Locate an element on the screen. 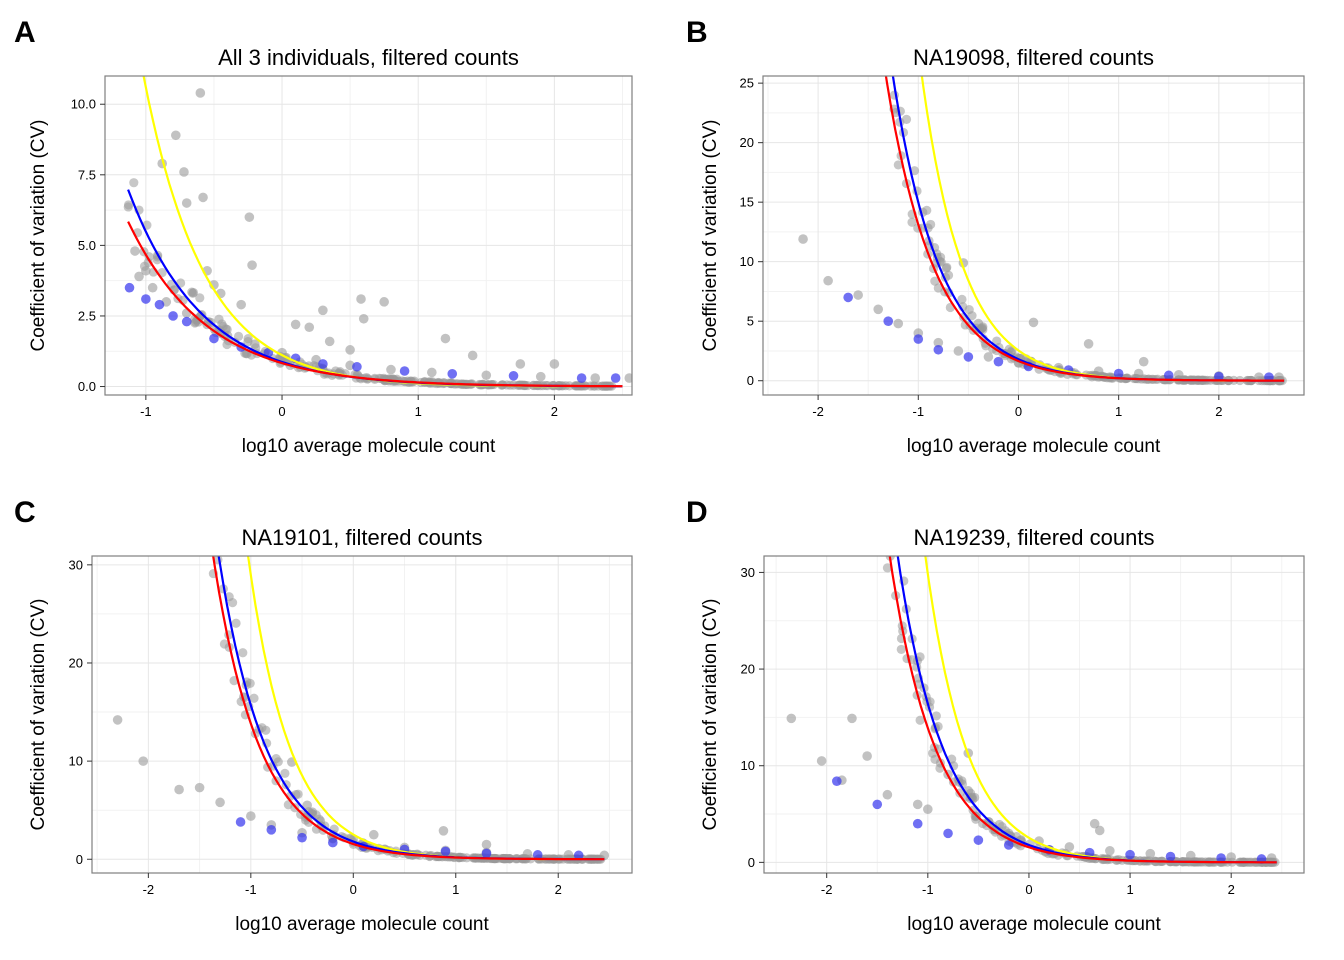 Image resolution: width=1344 pixels, height=960 pixels. y-tick-label: 7.5 is located at coordinates (87, 174).